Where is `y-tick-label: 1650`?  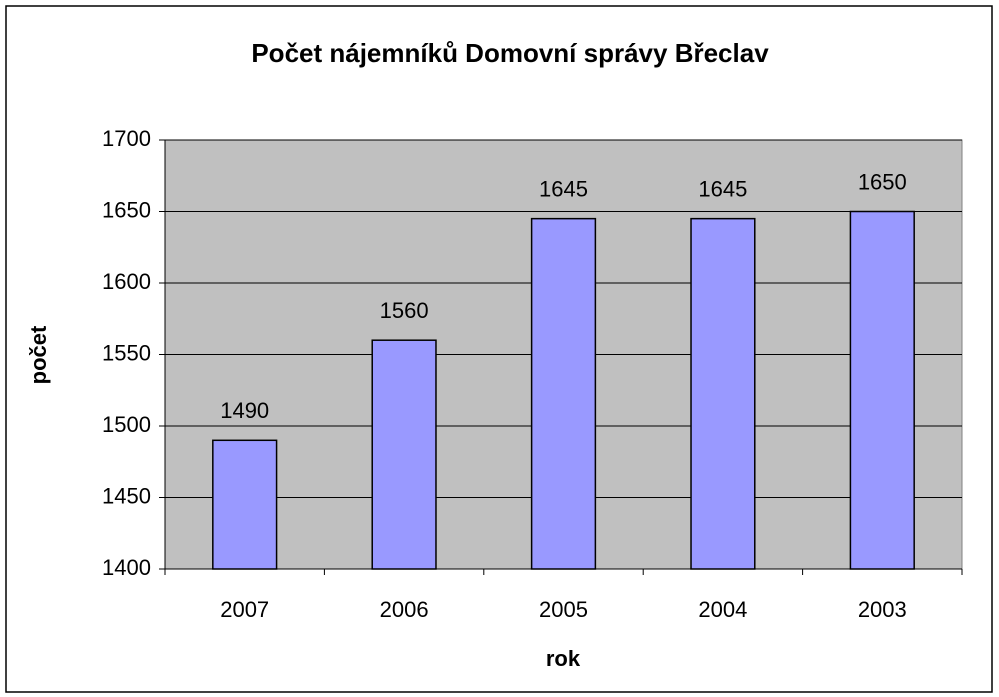 y-tick-label: 1650 is located at coordinates (126, 209).